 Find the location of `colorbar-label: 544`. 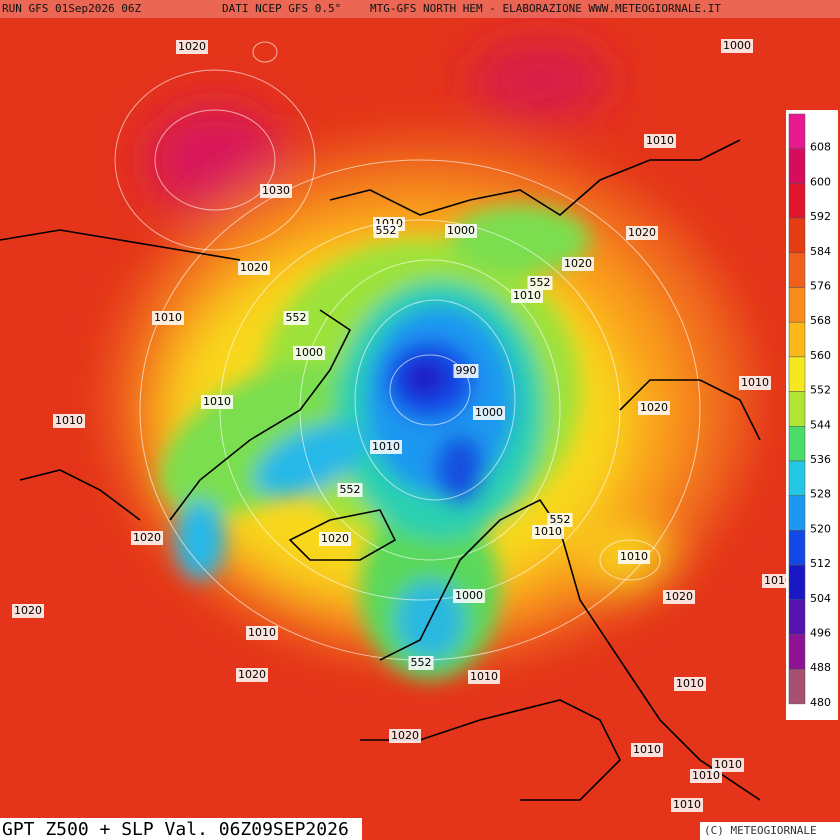

colorbar-label: 544 is located at coordinates (820, 424).